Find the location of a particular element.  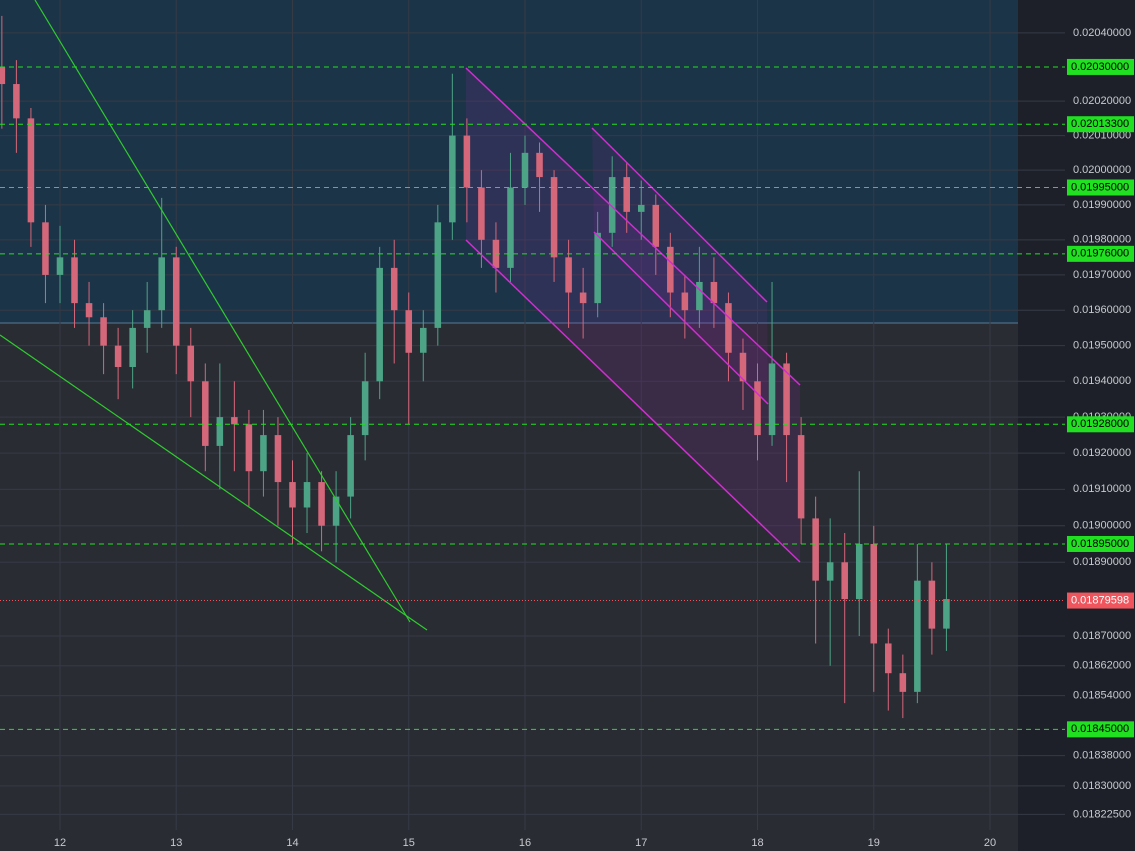

y-tick-label: 0.02020000 is located at coordinates (1102, 101).